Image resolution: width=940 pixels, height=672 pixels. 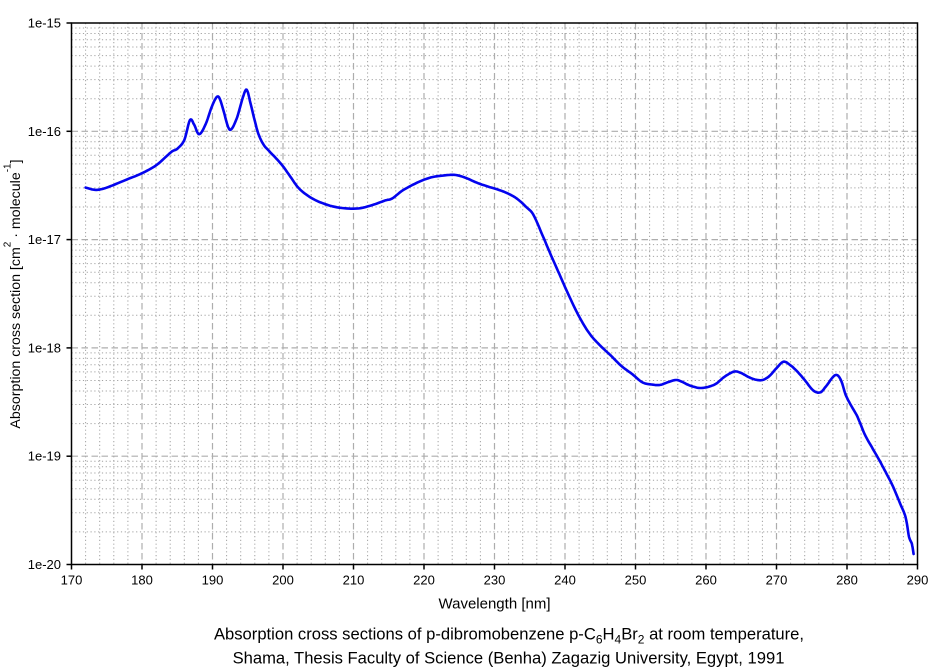 I want to click on svg-text: 240, so click(x=565, y=580).